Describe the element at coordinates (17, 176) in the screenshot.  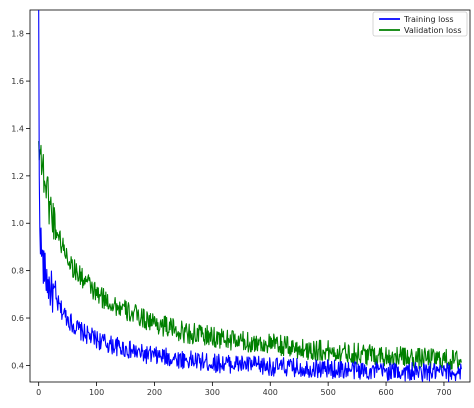
I see `y-tick-label: 1.2` at that location.